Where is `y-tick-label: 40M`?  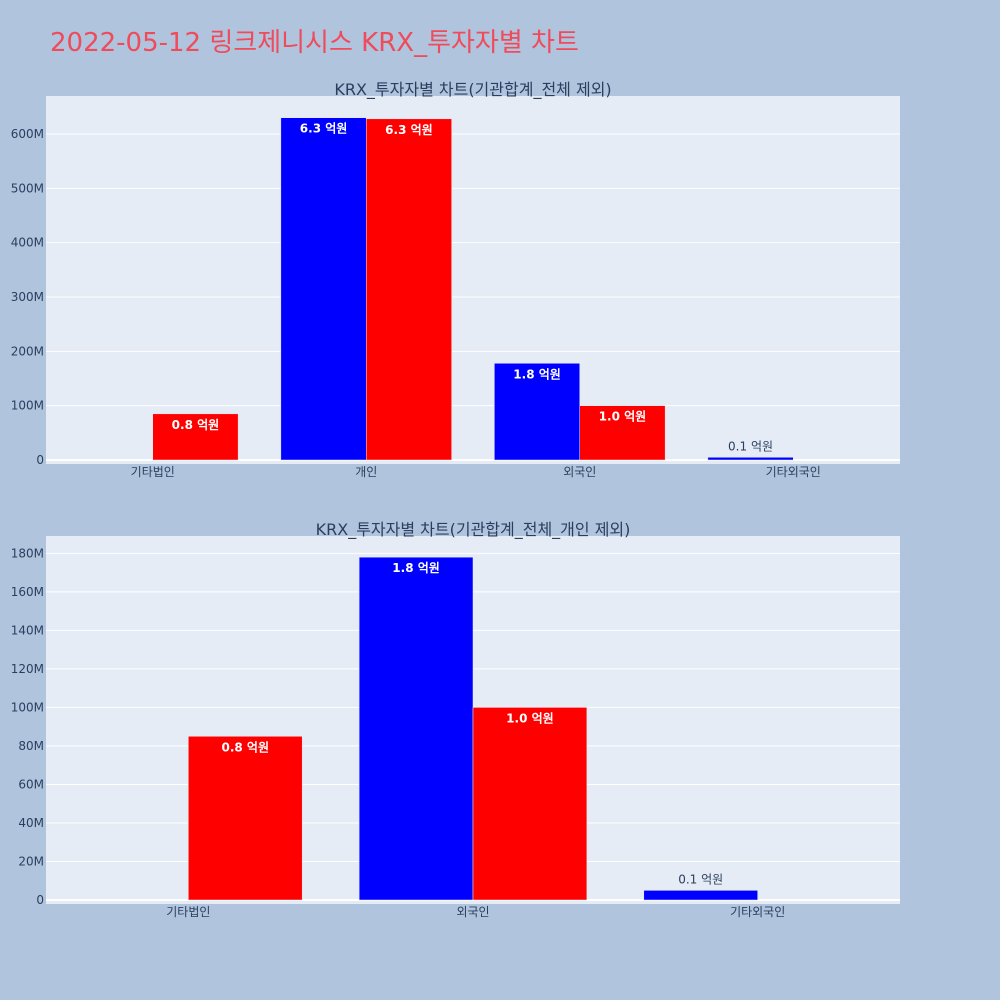
y-tick-label: 40M is located at coordinates (31, 823).